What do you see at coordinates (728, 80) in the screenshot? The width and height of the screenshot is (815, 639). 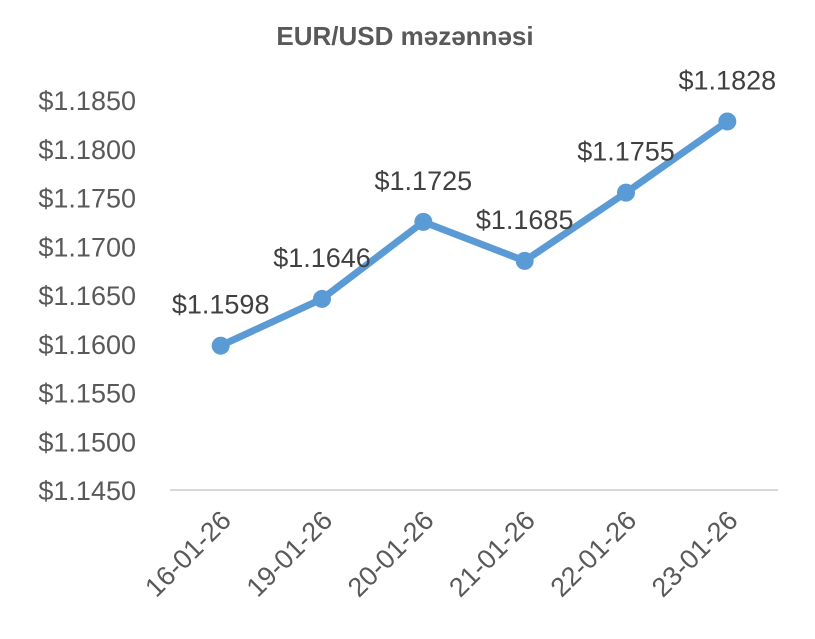 I see `data-label: $1.1828` at bounding box center [728, 80].